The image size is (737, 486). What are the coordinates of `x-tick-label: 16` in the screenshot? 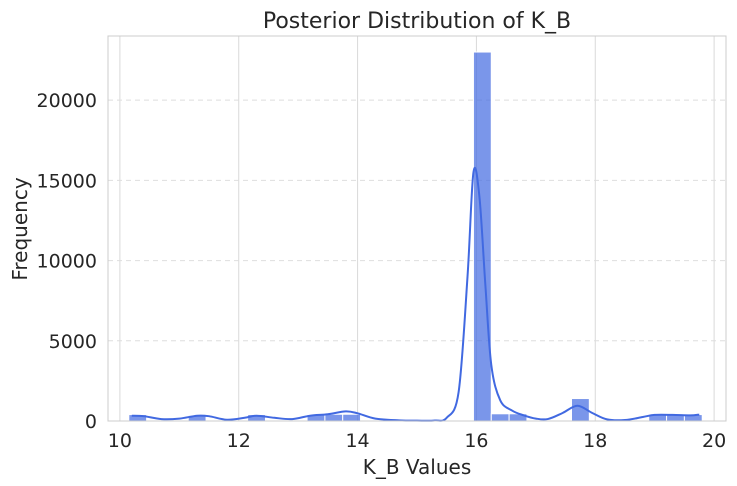 It's located at (476, 441).